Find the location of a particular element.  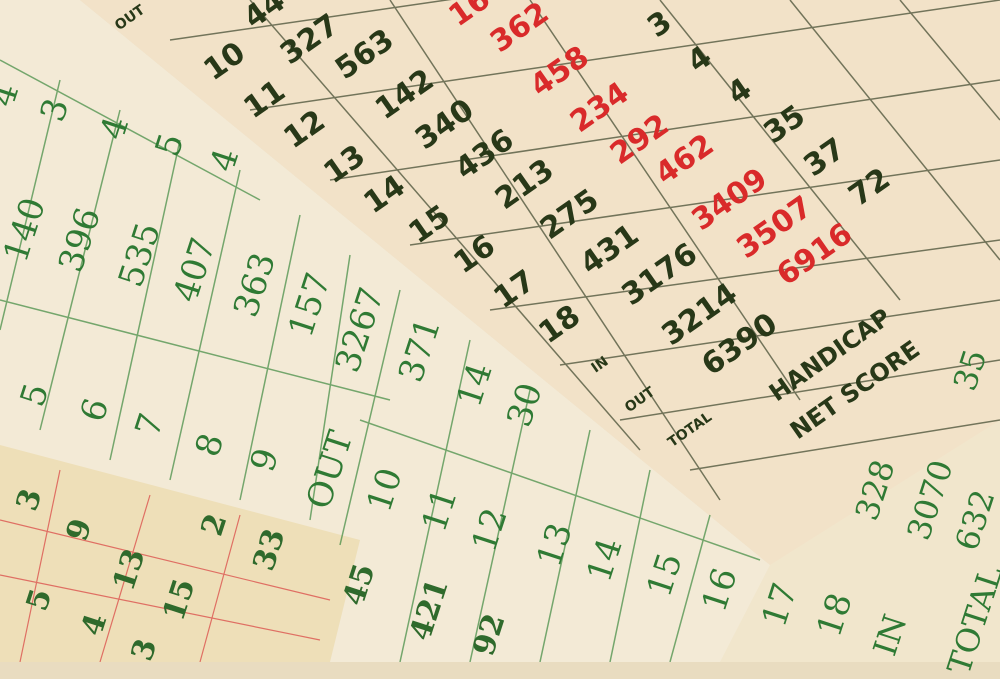

bottom-card-grid is located at coordinates (165, 565).